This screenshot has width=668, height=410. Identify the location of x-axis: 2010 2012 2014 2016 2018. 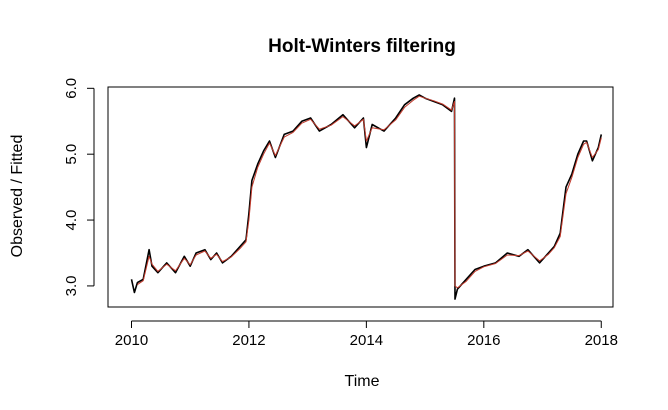
(366, 334).